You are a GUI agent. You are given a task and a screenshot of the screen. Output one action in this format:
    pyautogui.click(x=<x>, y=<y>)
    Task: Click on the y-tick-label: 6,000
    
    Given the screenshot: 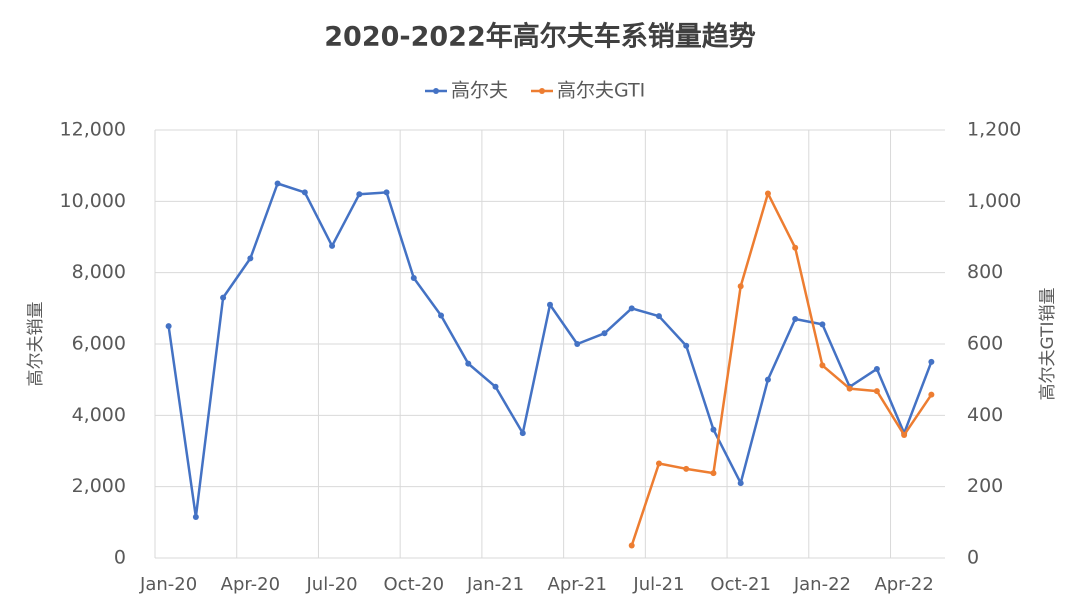 What is the action you would take?
    pyautogui.click(x=99, y=344)
    